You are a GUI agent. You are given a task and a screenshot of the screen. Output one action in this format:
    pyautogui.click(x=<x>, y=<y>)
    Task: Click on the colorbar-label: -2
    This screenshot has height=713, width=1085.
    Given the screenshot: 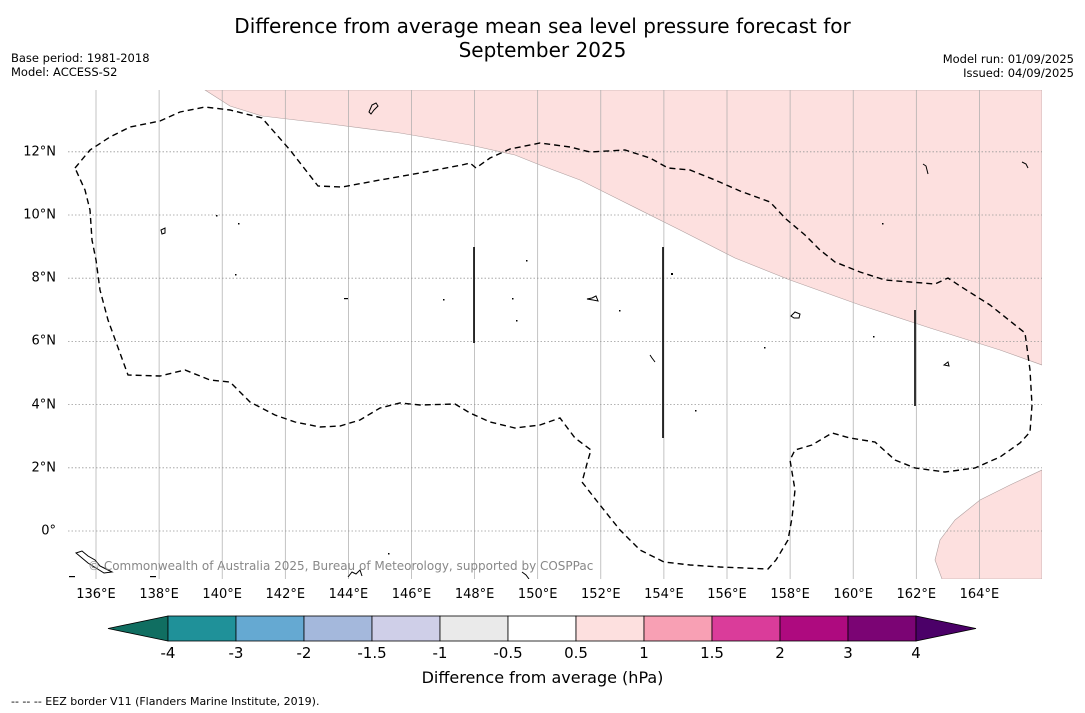 What is the action you would take?
    pyautogui.click(x=304, y=653)
    